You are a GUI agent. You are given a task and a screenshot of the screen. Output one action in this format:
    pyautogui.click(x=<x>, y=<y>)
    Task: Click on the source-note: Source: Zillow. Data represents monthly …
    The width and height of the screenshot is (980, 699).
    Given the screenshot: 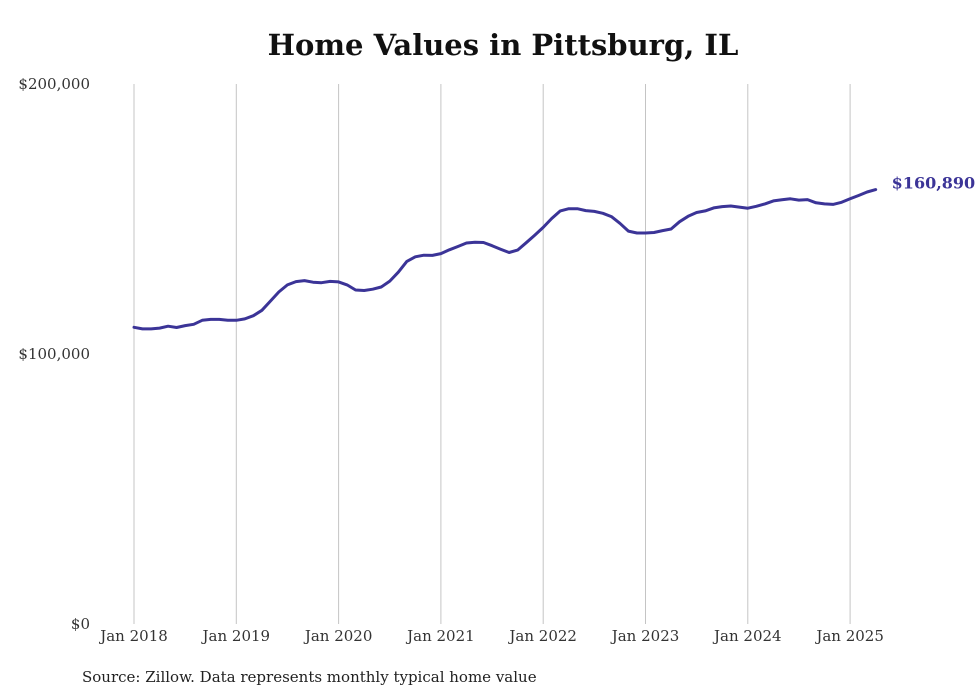 What is the action you would take?
    pyautogui.click(x=309, y=677)
    